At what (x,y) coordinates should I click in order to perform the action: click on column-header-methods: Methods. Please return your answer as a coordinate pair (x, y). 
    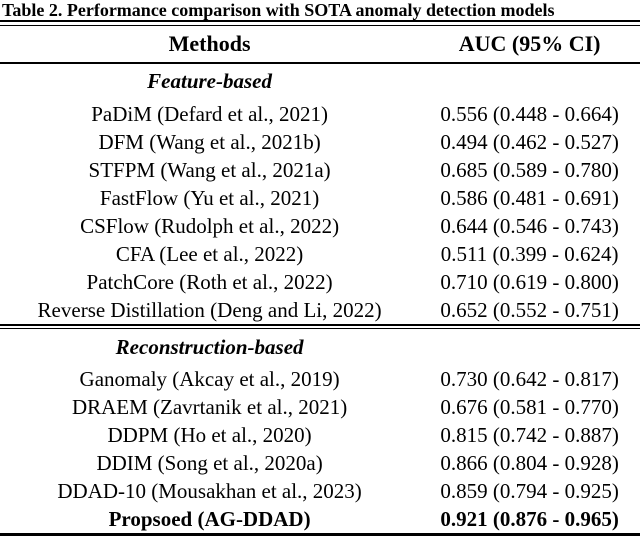
    Looking at the image, I should click on (209, 43).